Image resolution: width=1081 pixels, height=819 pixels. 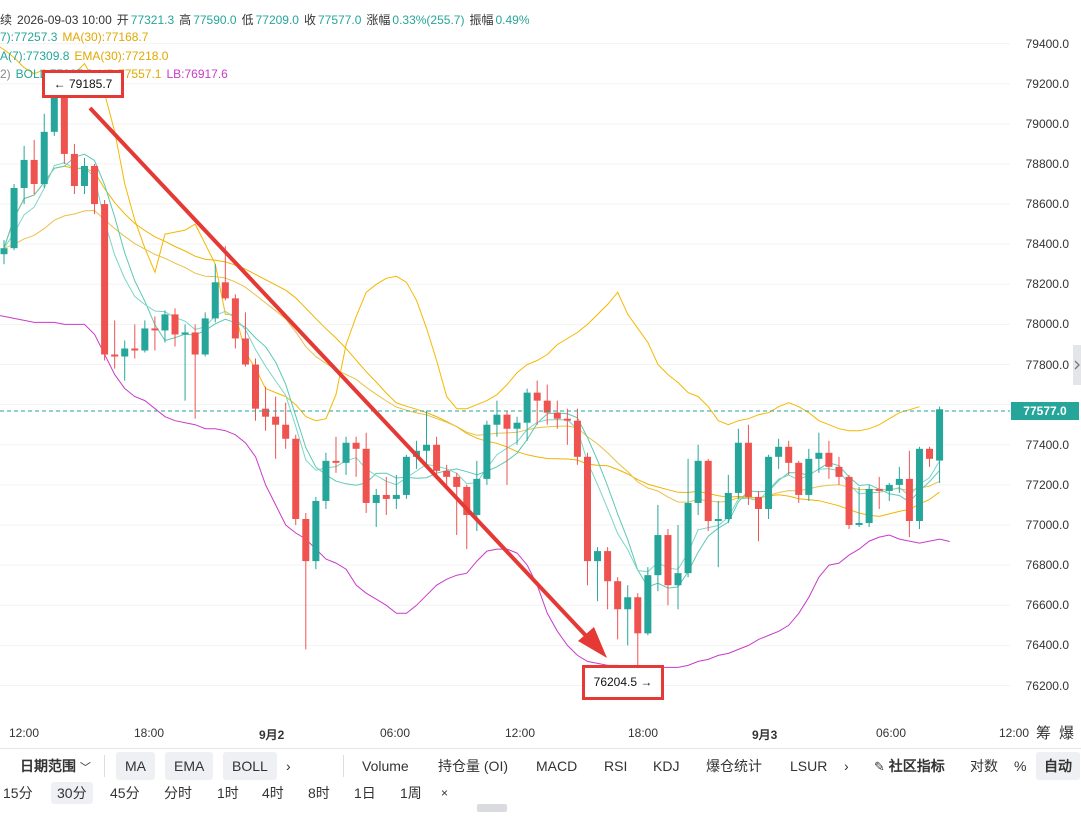 I want to click on liquidation-icon: 爆, so click(x=1067, y=733).